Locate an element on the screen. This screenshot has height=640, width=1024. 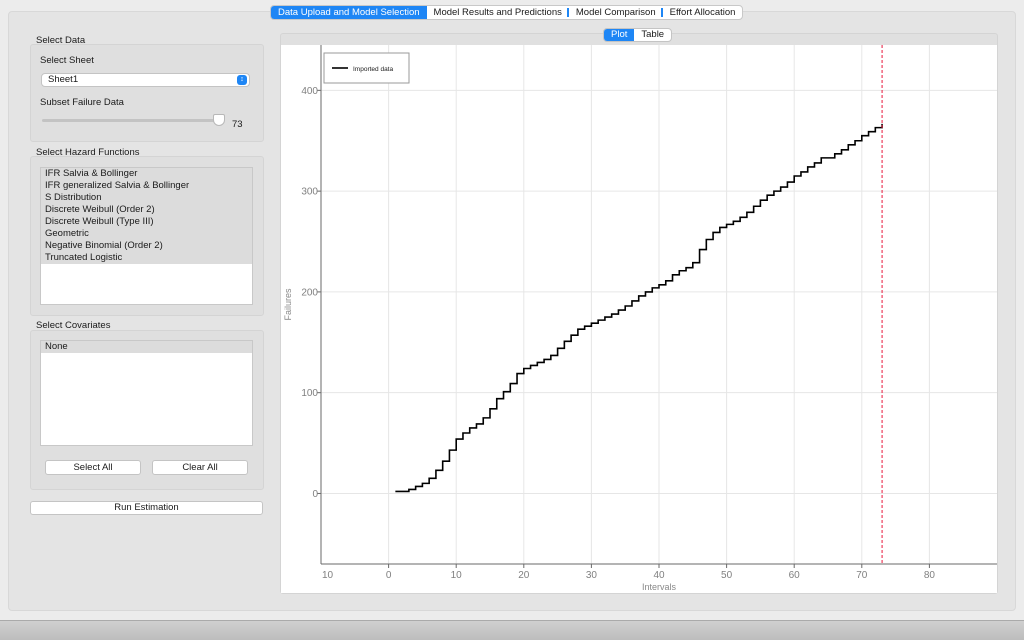
chevron-updown-icon: ↕ is located at coordinates (242, 80).